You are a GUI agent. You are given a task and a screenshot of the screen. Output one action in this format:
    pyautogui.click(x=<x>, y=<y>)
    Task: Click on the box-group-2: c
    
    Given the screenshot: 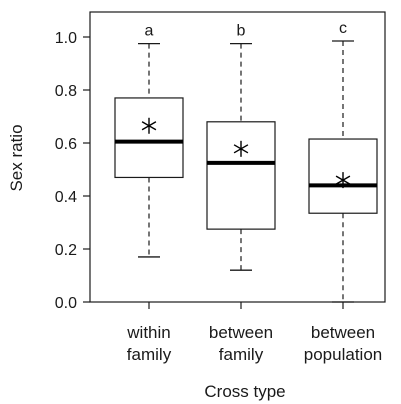 What is the action you would take?
    pyautogui.click(x=343, y=161)
    